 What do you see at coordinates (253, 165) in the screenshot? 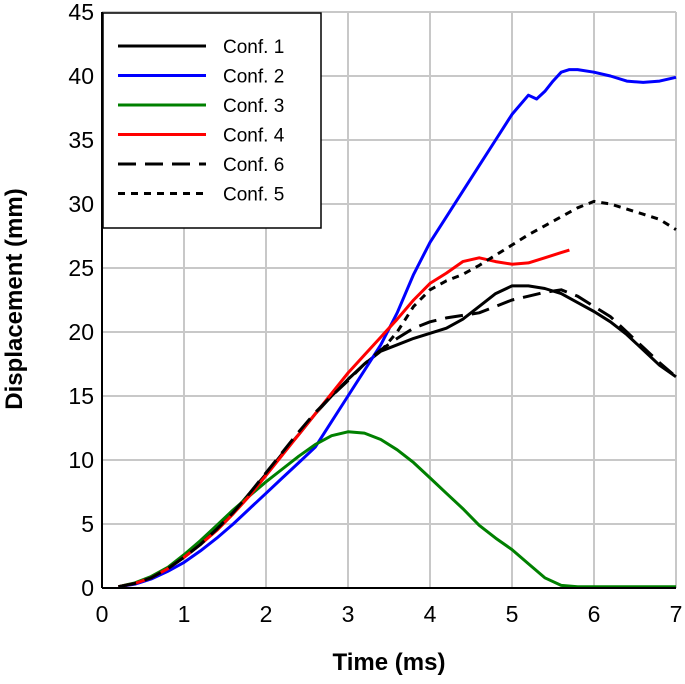
I see `legend-label: Conf. 6` at bounding box center [253, 165].